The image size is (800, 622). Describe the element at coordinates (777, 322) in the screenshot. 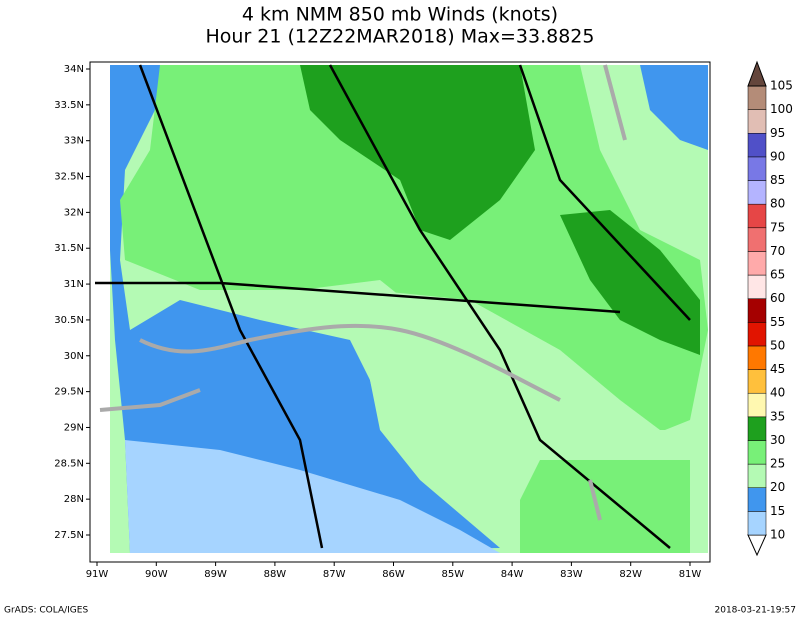

I see `colorbar-label: 55` at that location.